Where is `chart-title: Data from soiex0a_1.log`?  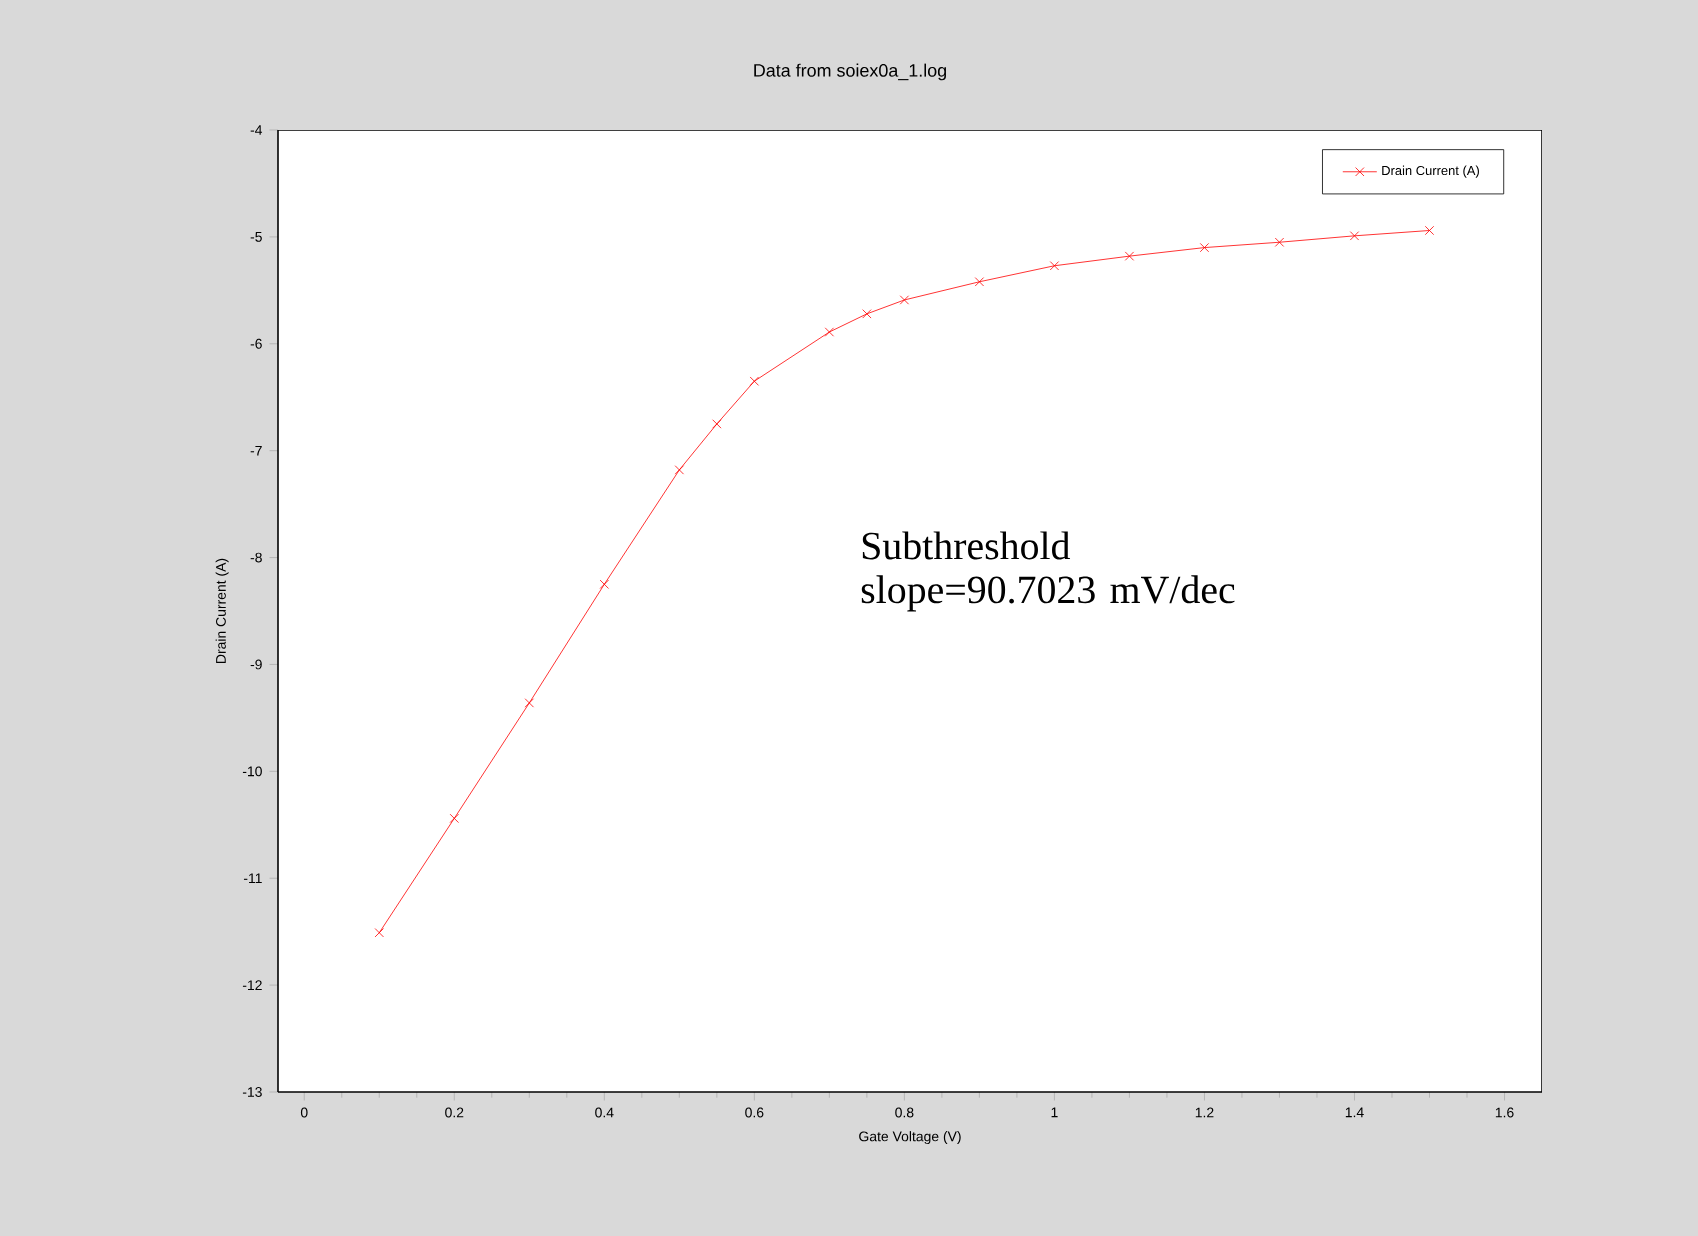
chart-title: Data from soiex0a_1.log is located at coordinates (850, 72).